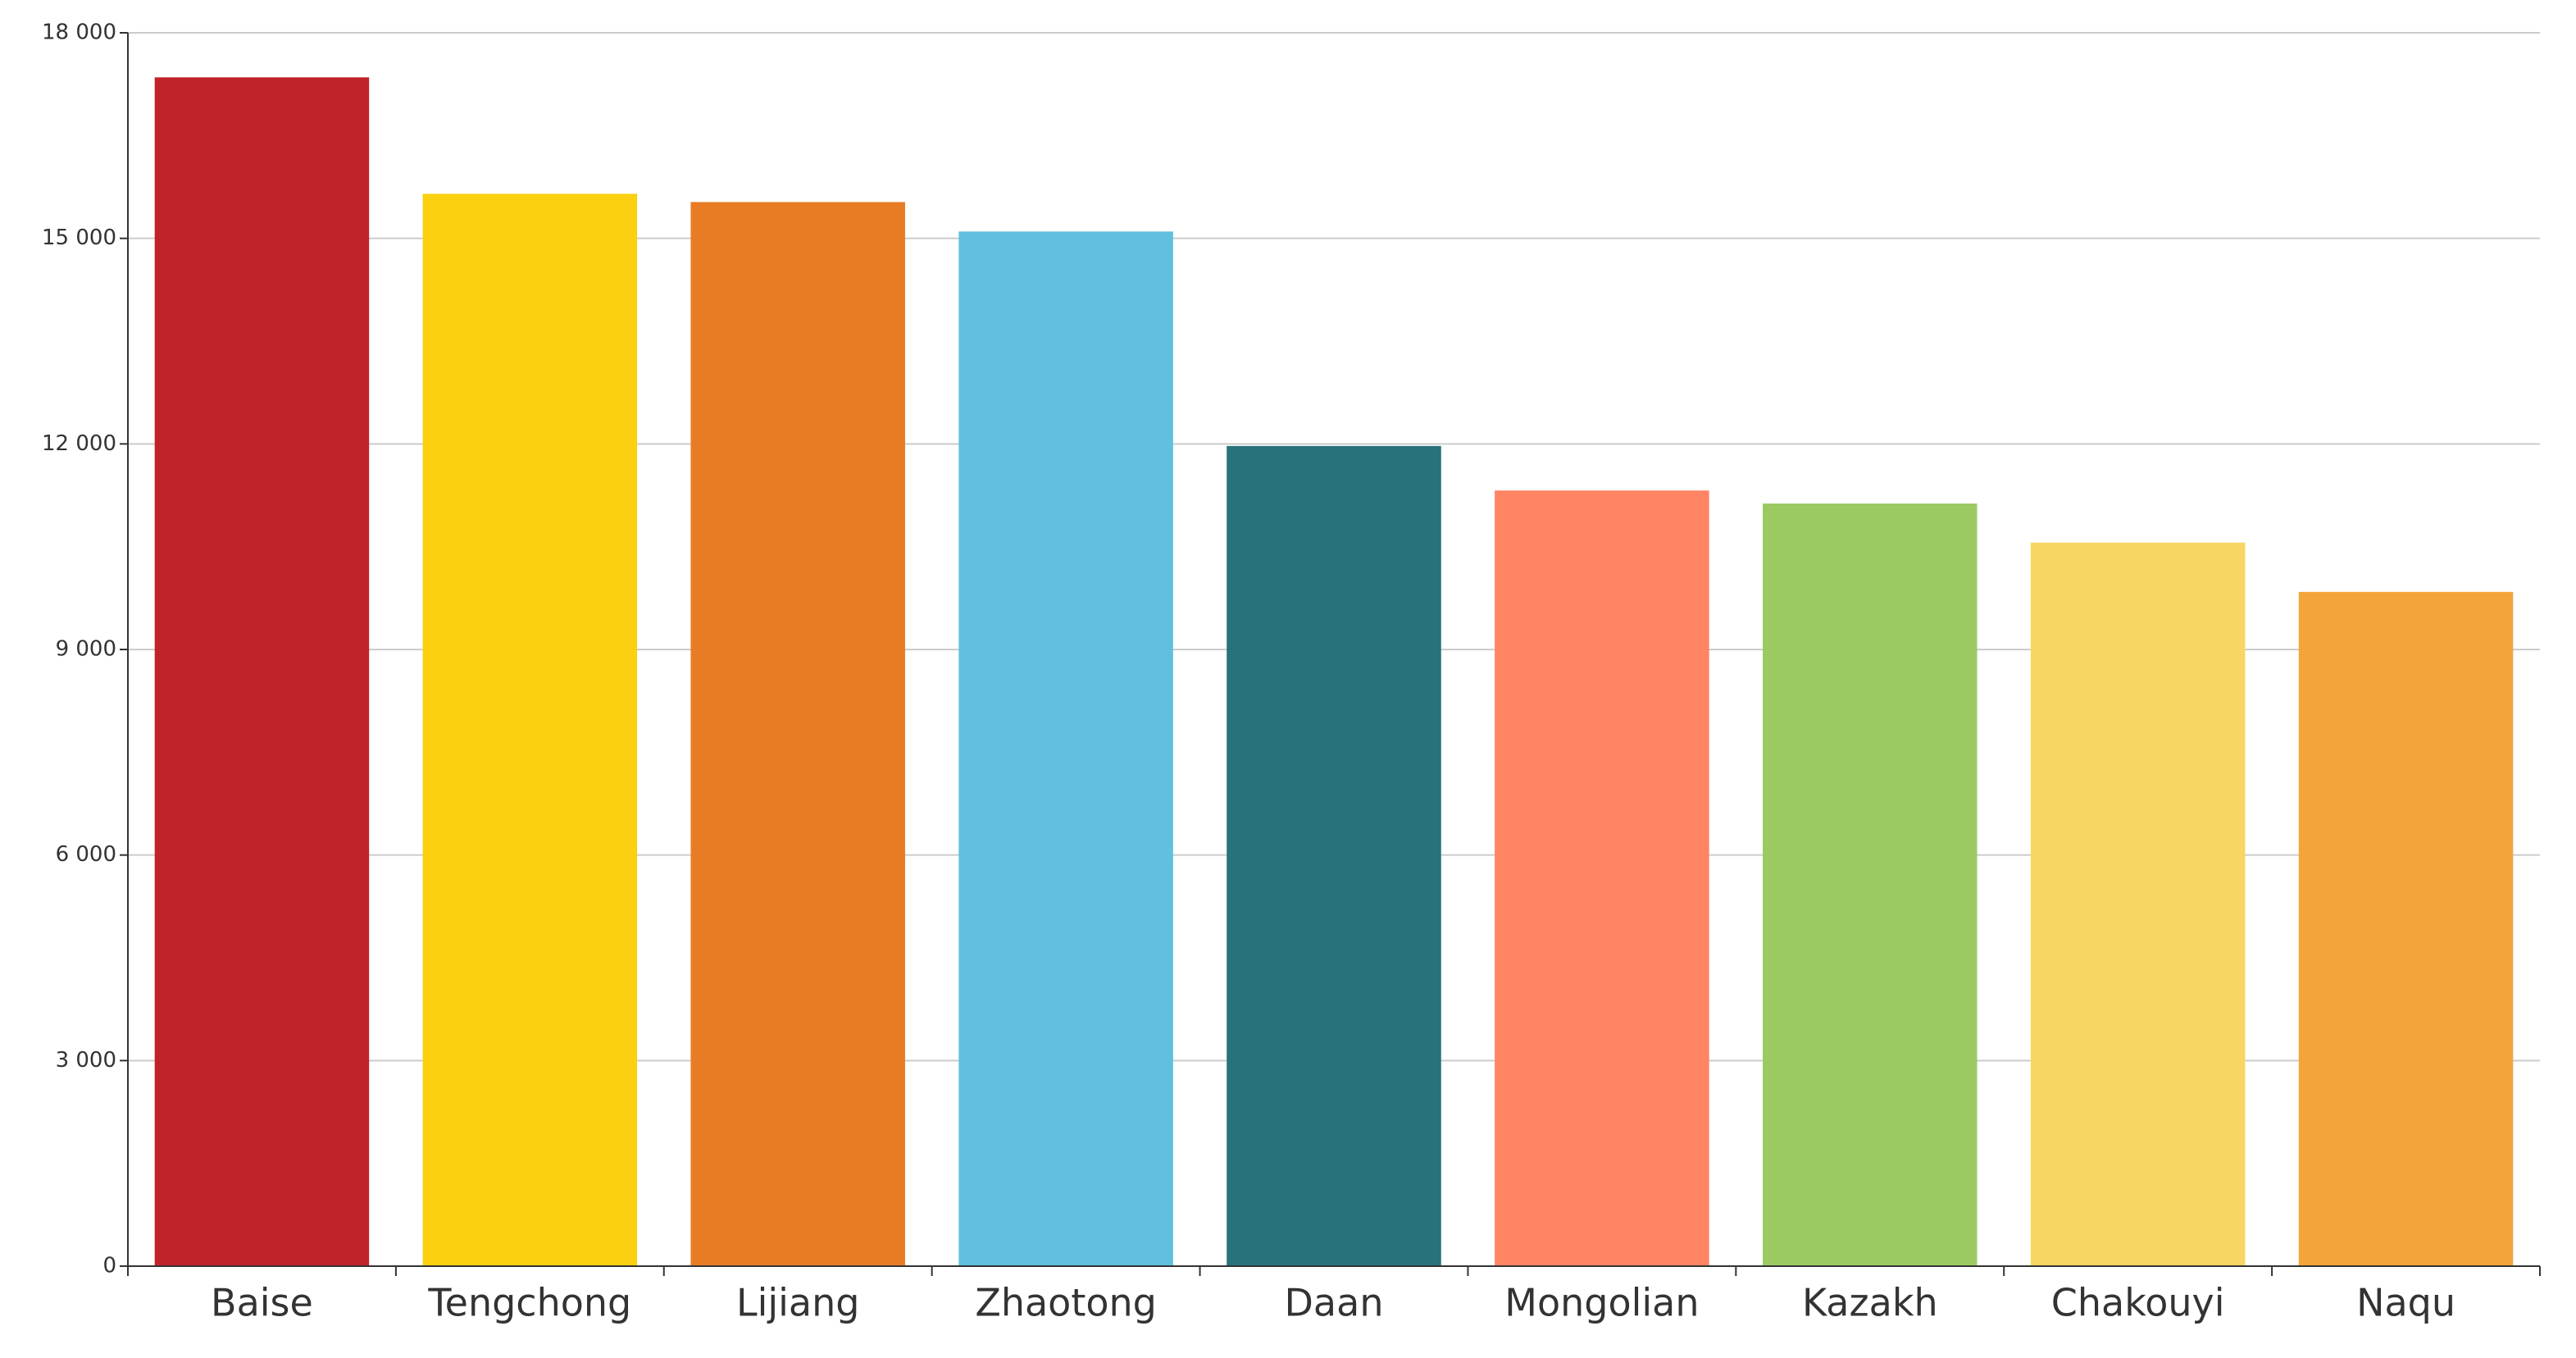 The width and height of the screenshot is (2576, 1358). Describe the element at coordinates (2138, 1303) in the screenshot. I see `x-tick-label: Chakouyi` at that location.